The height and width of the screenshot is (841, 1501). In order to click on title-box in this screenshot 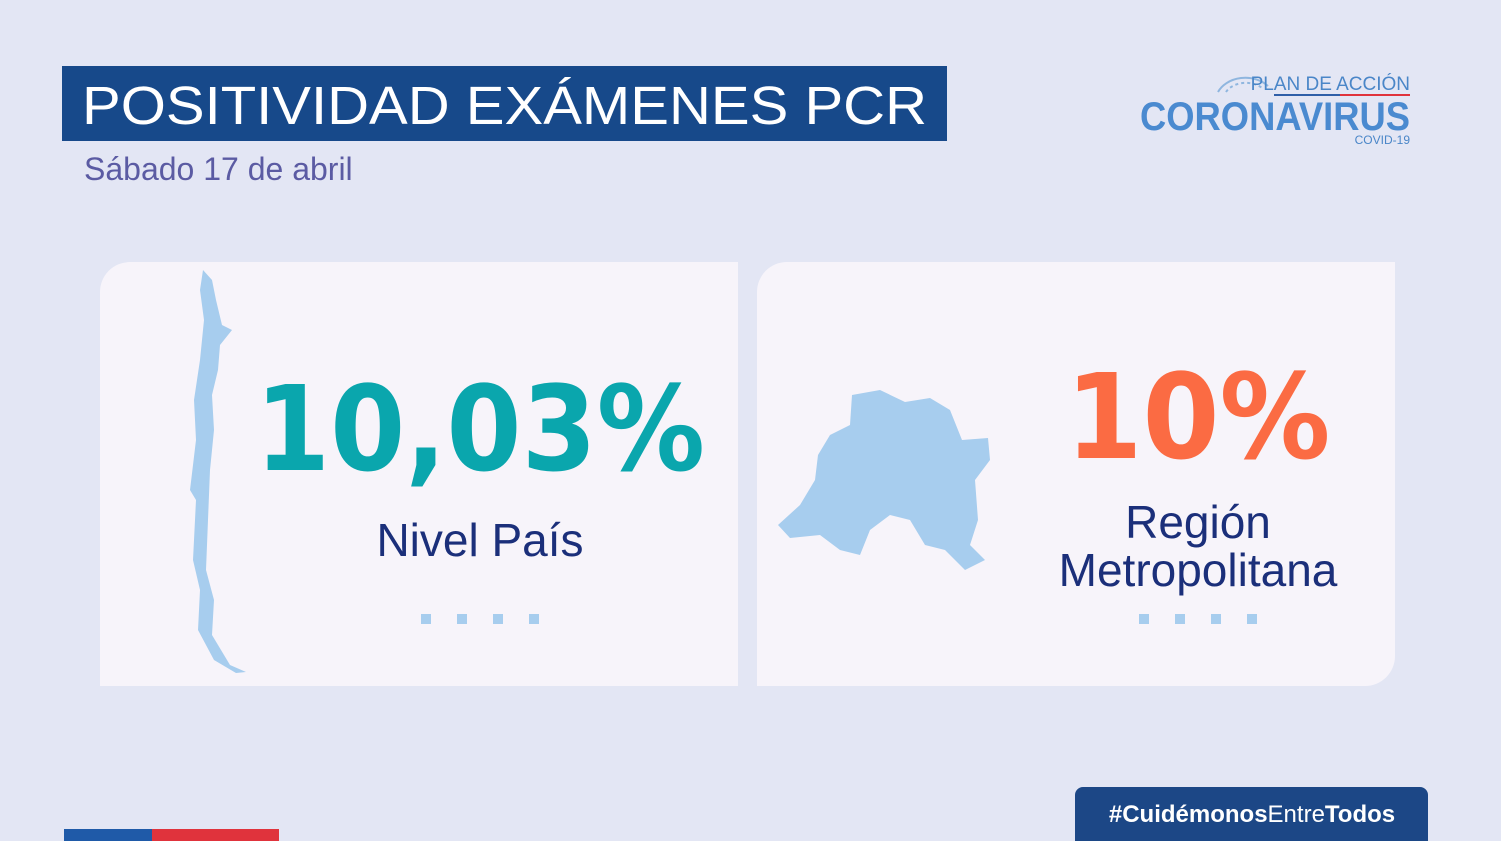, I will do `click(504, 103)`.